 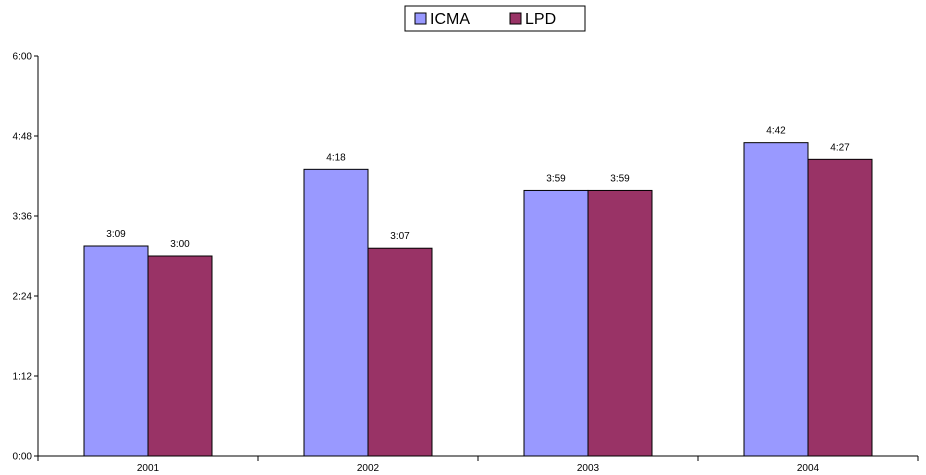 What do you see at coordinates (776, 131) in the screenshot?
I see `data-label-icma-2004: 4:42` at bounding box center [776, 131].